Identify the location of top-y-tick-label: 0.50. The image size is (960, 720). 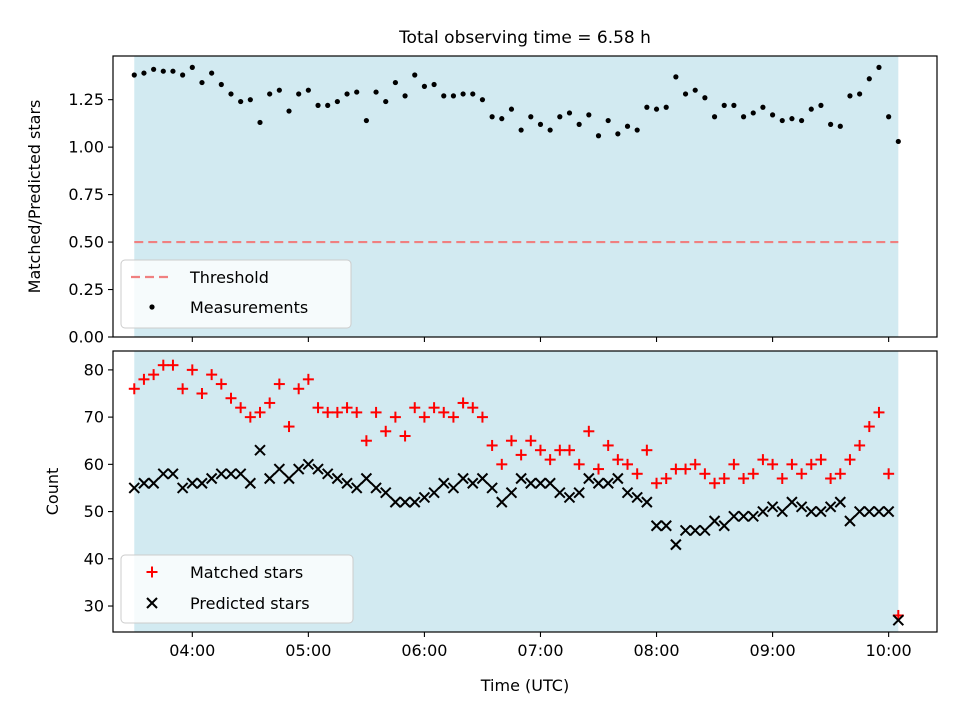
(86, 242).